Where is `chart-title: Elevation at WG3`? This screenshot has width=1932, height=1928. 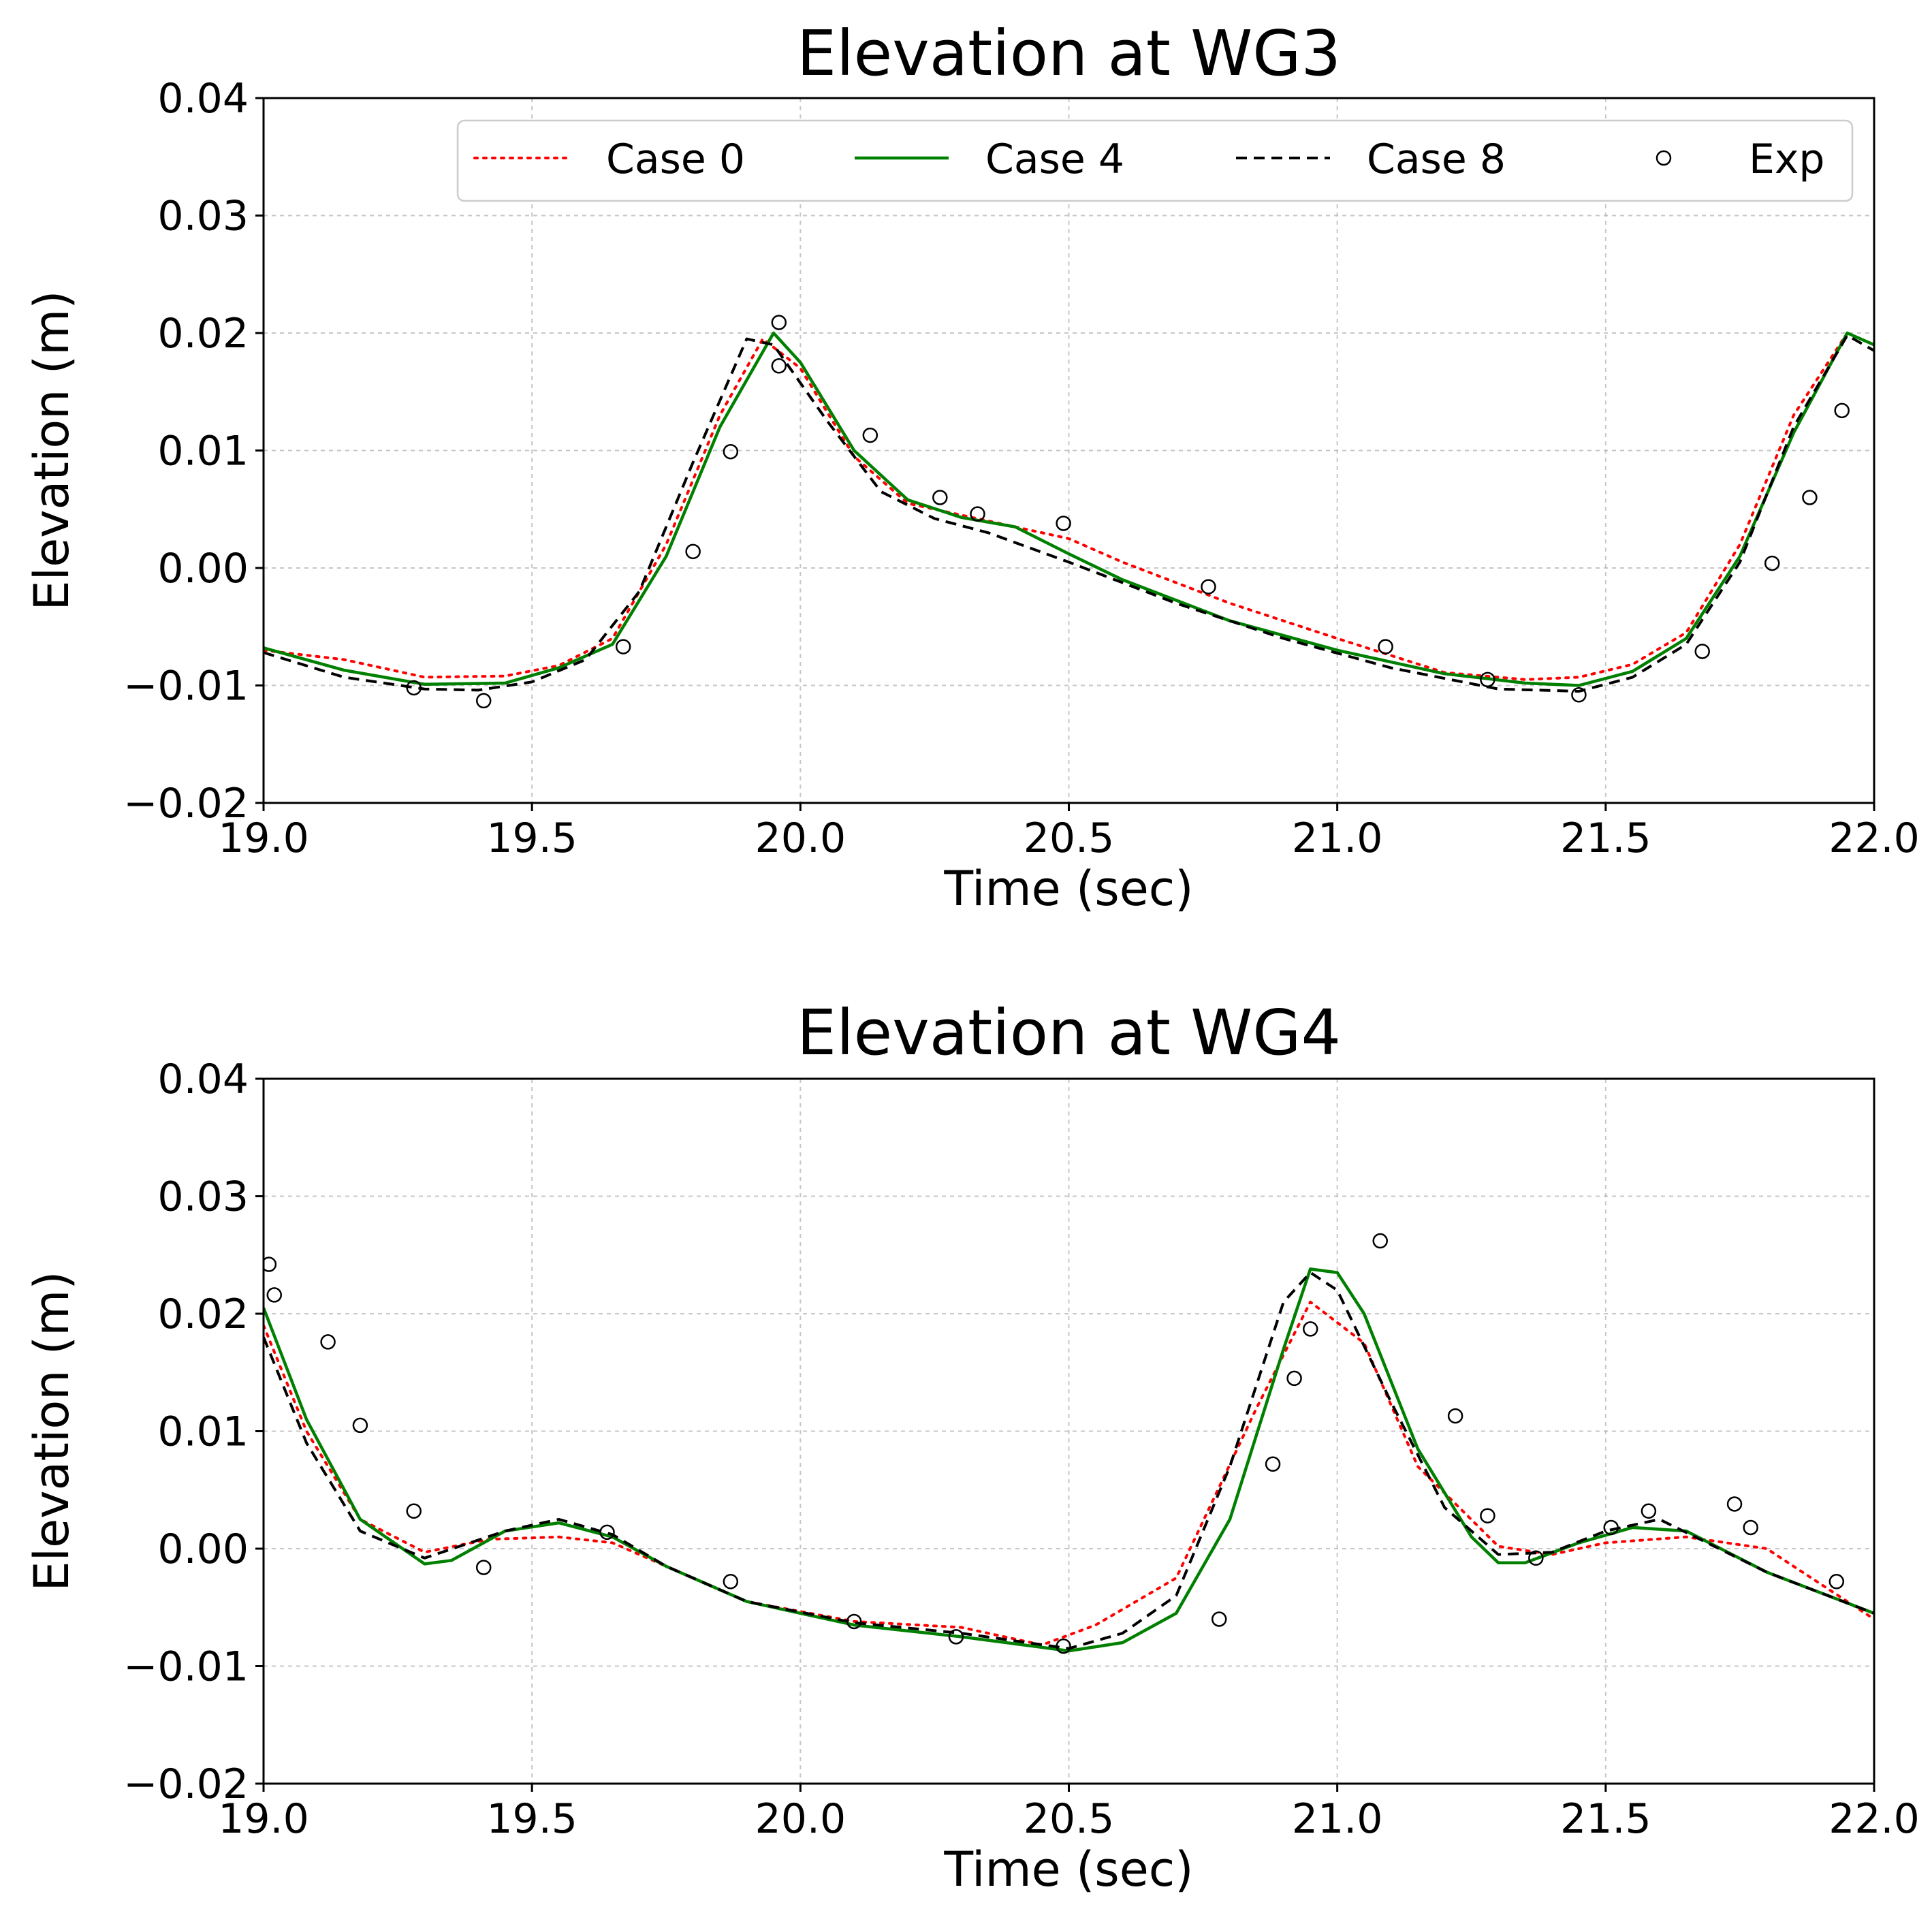
chart-title: Elevation at WG3 is located at coordinates (1069, 53).